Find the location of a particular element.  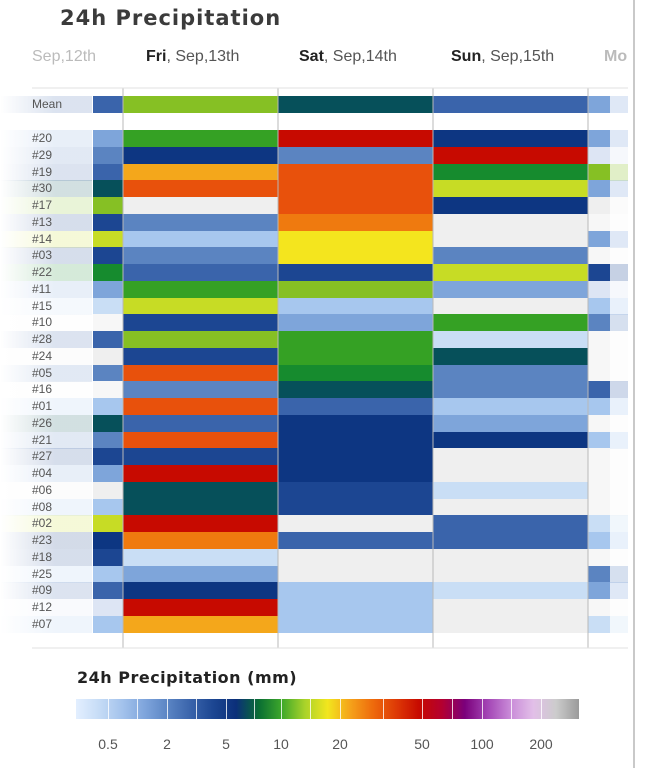

day-header-weekday: Sat is located at coordinates (311, 56).